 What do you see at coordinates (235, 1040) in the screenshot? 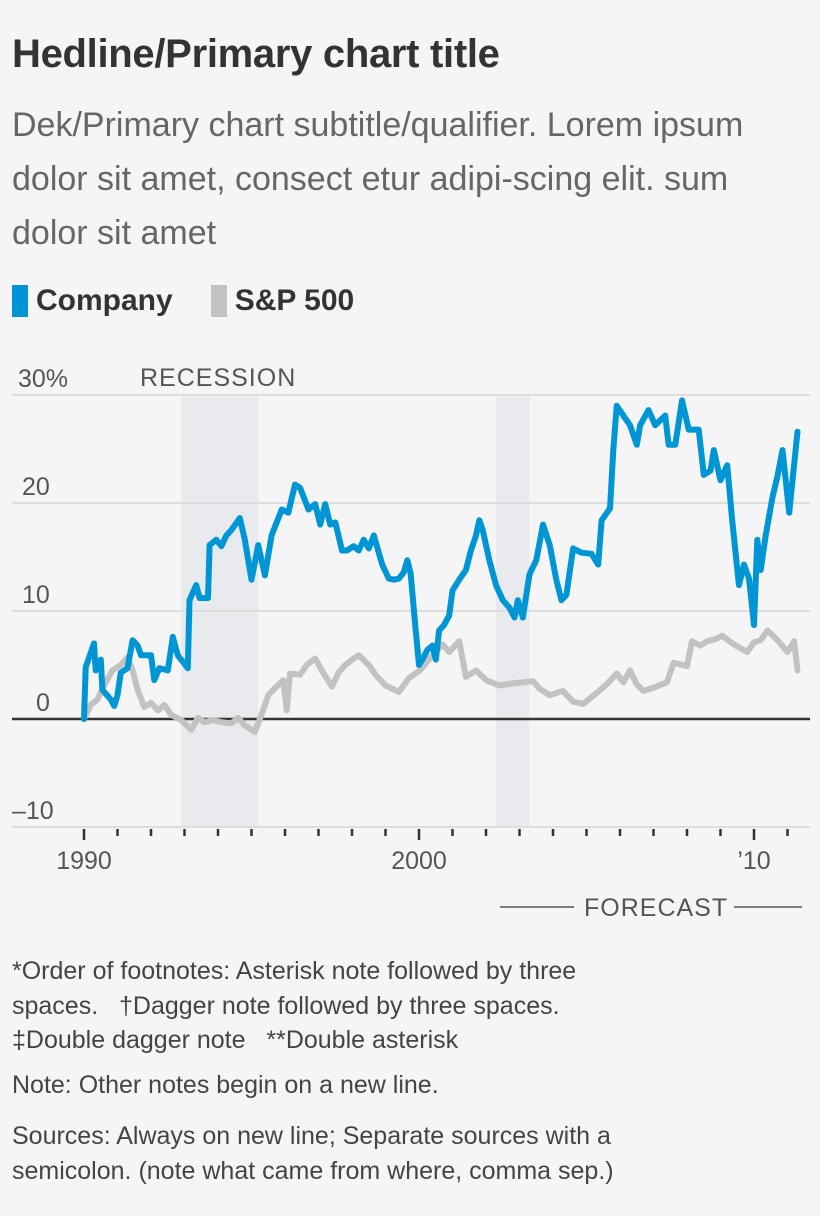
I see `footnote-line-3: ‡Double dagger note **Double asterisk` at bounding box center [235, 1040].